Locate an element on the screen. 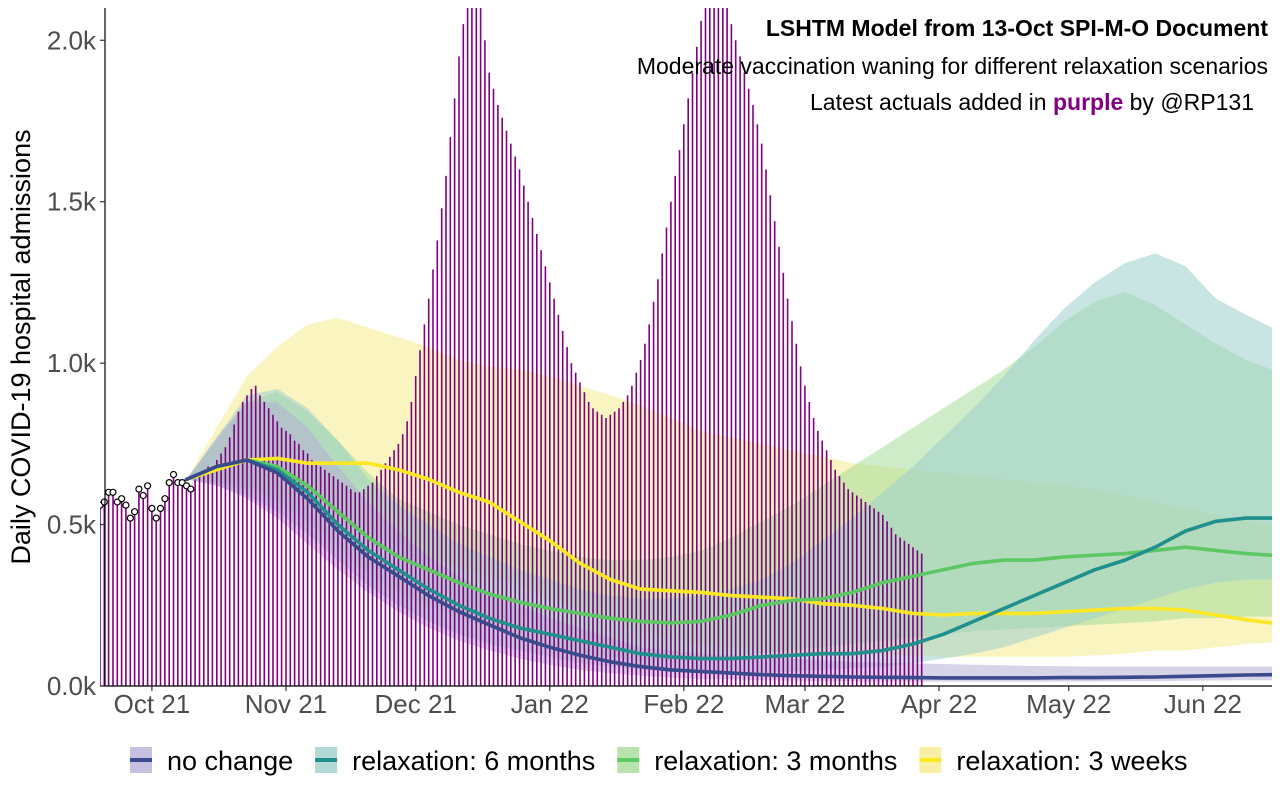  y-ticks: 0.0k 0.5k 1.0k 1.5k 2.0k is located at coordinates (76, 363).